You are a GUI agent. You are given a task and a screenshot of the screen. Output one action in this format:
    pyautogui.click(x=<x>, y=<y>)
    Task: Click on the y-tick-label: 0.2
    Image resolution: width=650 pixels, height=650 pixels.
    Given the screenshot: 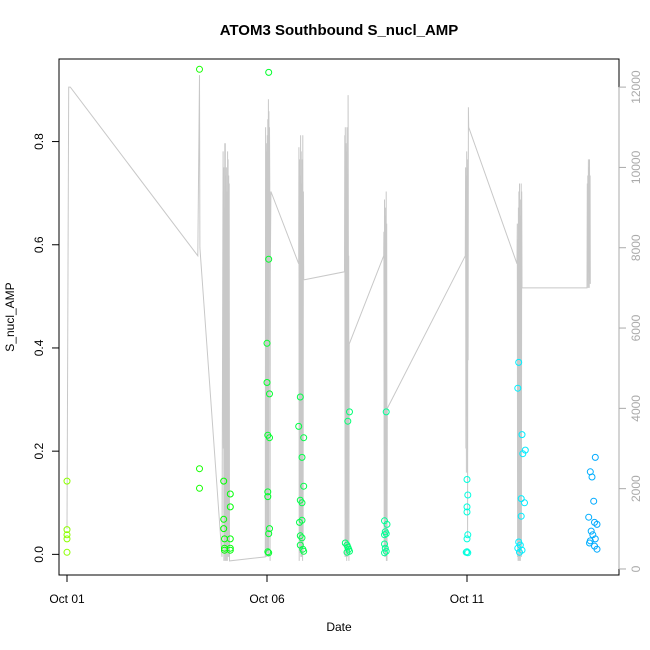 What is the action you would take?
    pyautogui.click(x=39, y=450)
    